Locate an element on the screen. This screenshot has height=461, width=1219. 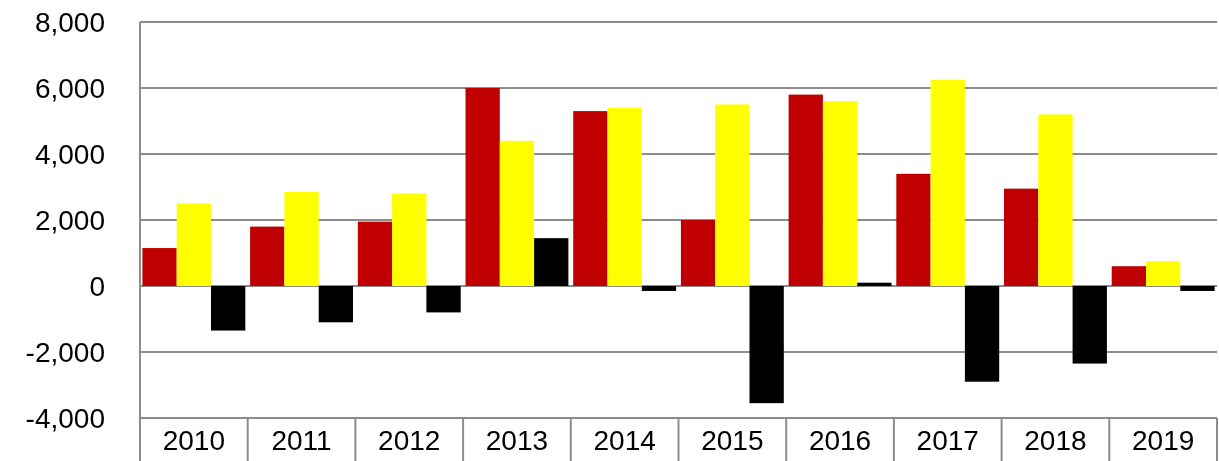
y-tick-label: -2,000 is located at coordinates (65, 352).